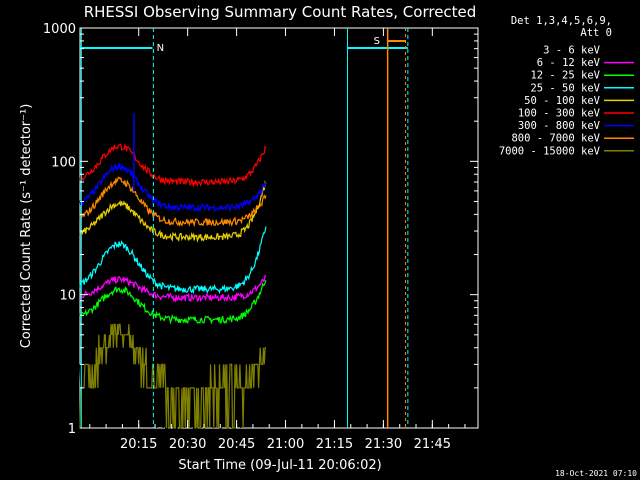 This screenshot has height=480, width=640. I want to click on y-tick-label-1: 10, so click(67, 296).